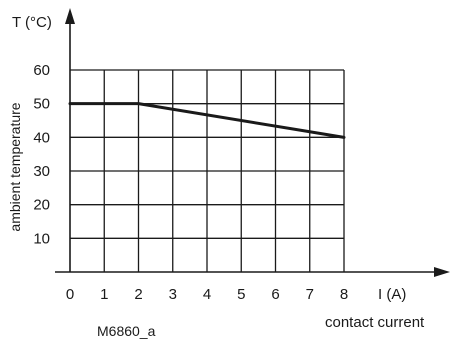  Describe the element at coordinates (41, 171) in the screenshot. I see `y-tick-label: 30` at that location.